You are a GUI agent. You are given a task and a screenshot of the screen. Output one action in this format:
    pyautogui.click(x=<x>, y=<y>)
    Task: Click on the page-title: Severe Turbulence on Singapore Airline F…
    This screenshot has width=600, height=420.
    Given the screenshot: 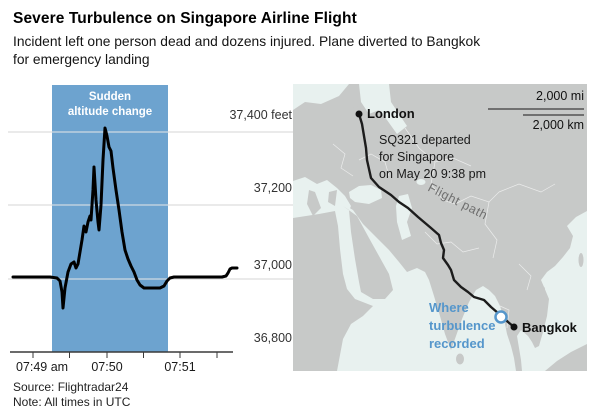 What is the action you would take?
    pyautogui.click(x=185, y=18)
    